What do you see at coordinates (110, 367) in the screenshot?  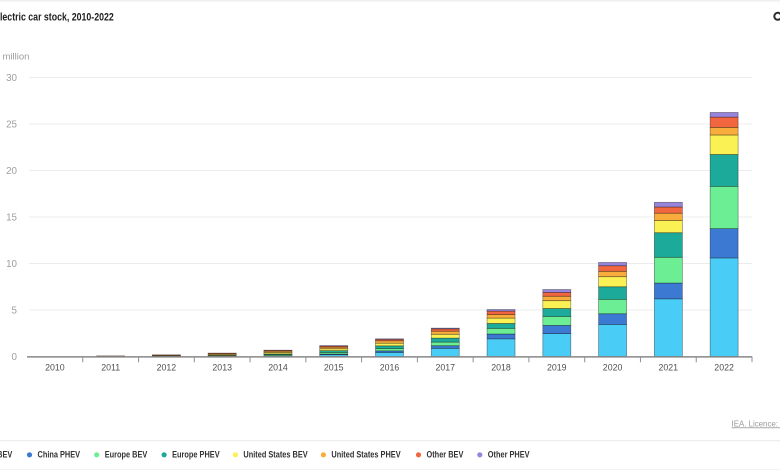 I see `svg-text: 2011` at bounding box center [110, 367].